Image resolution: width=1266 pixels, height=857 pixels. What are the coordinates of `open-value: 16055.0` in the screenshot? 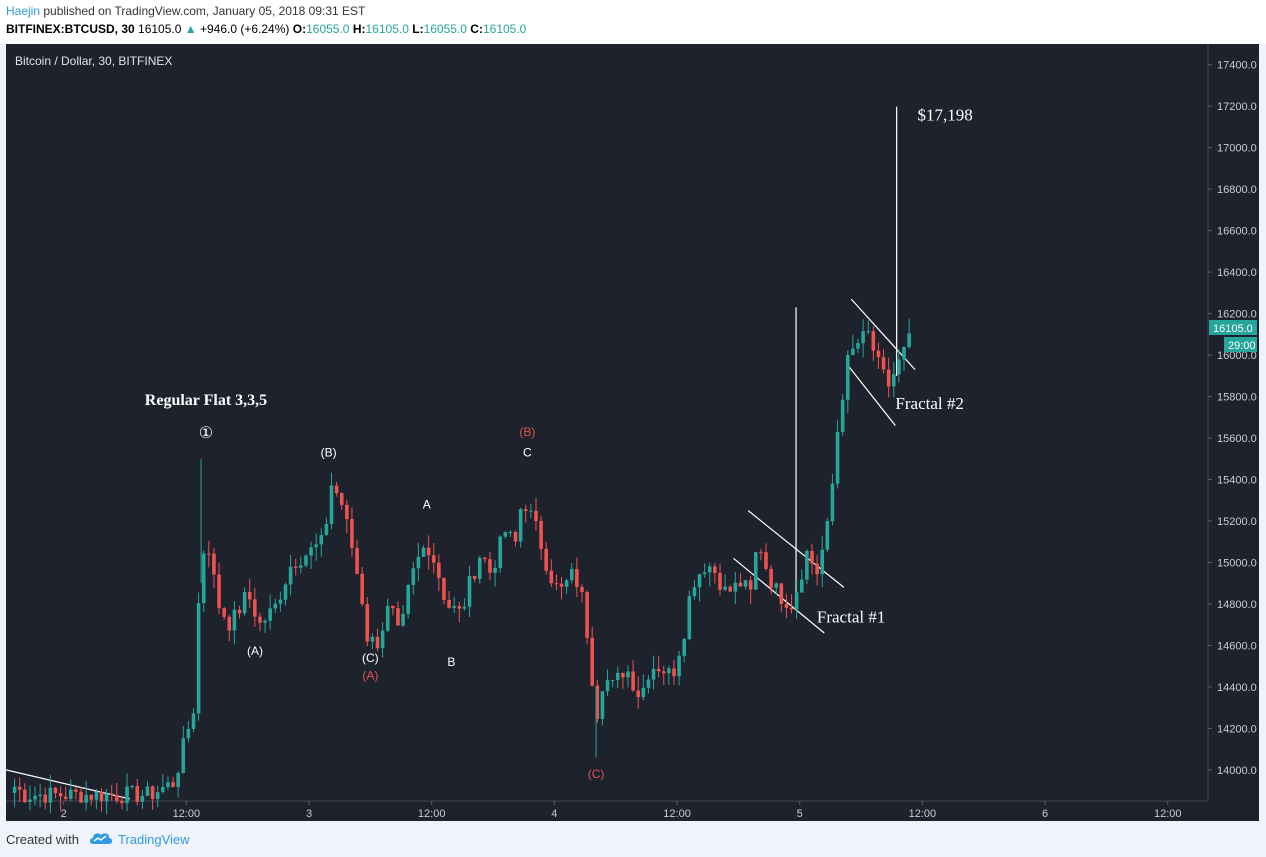 It's located at (328, 29).